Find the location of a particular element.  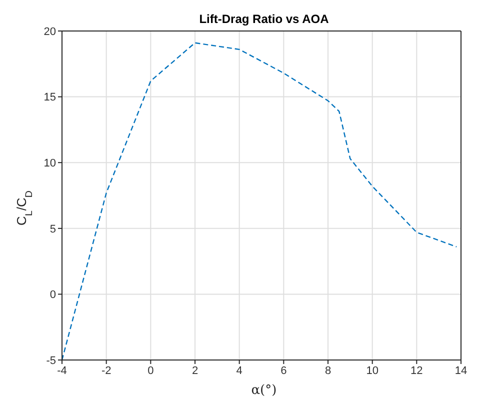

x-axis-title: α(°) is located at coordinates (264, 390).